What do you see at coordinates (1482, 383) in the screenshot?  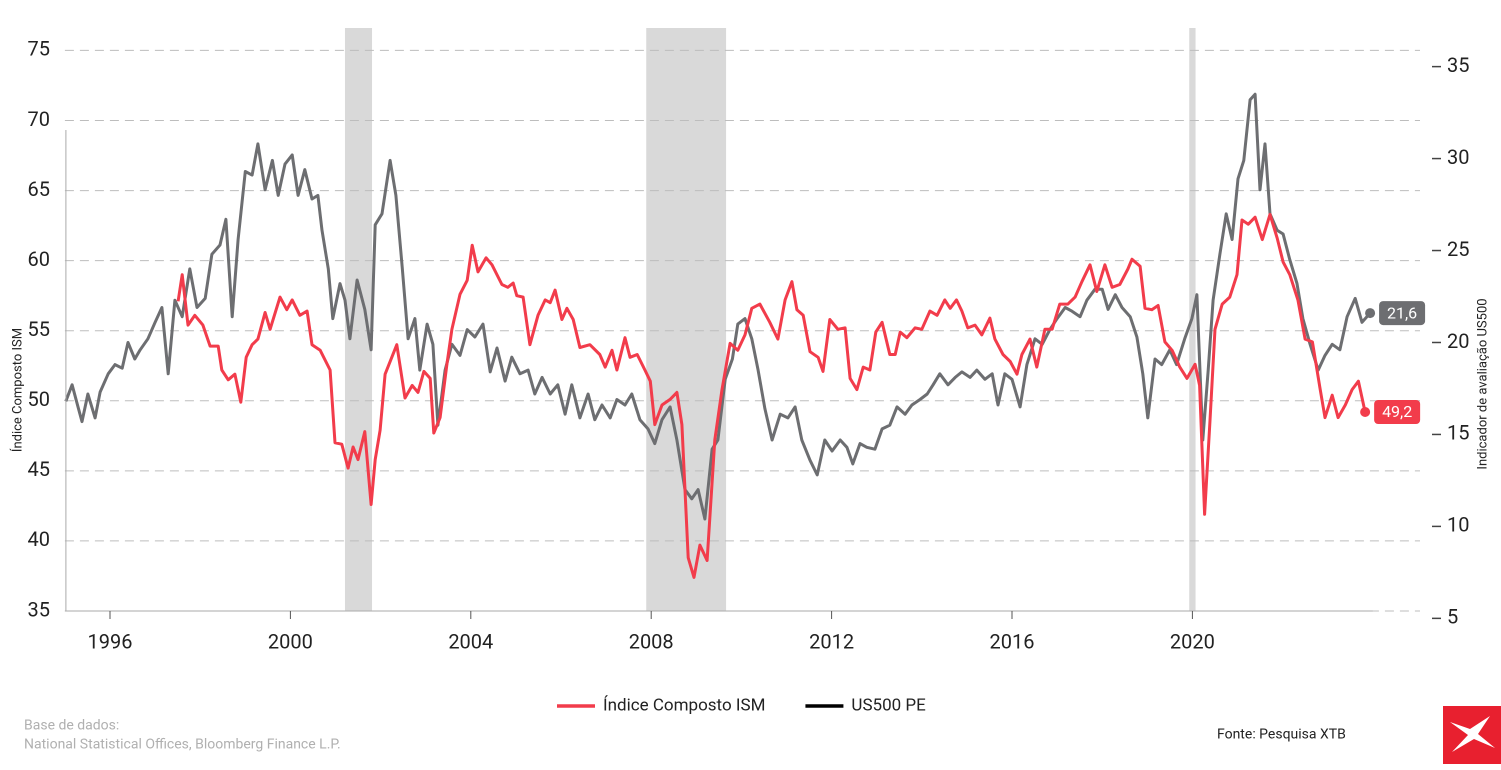 I see `y2-axis-label: Indicador de avaliação US500` at bounding box center [1482, 383].